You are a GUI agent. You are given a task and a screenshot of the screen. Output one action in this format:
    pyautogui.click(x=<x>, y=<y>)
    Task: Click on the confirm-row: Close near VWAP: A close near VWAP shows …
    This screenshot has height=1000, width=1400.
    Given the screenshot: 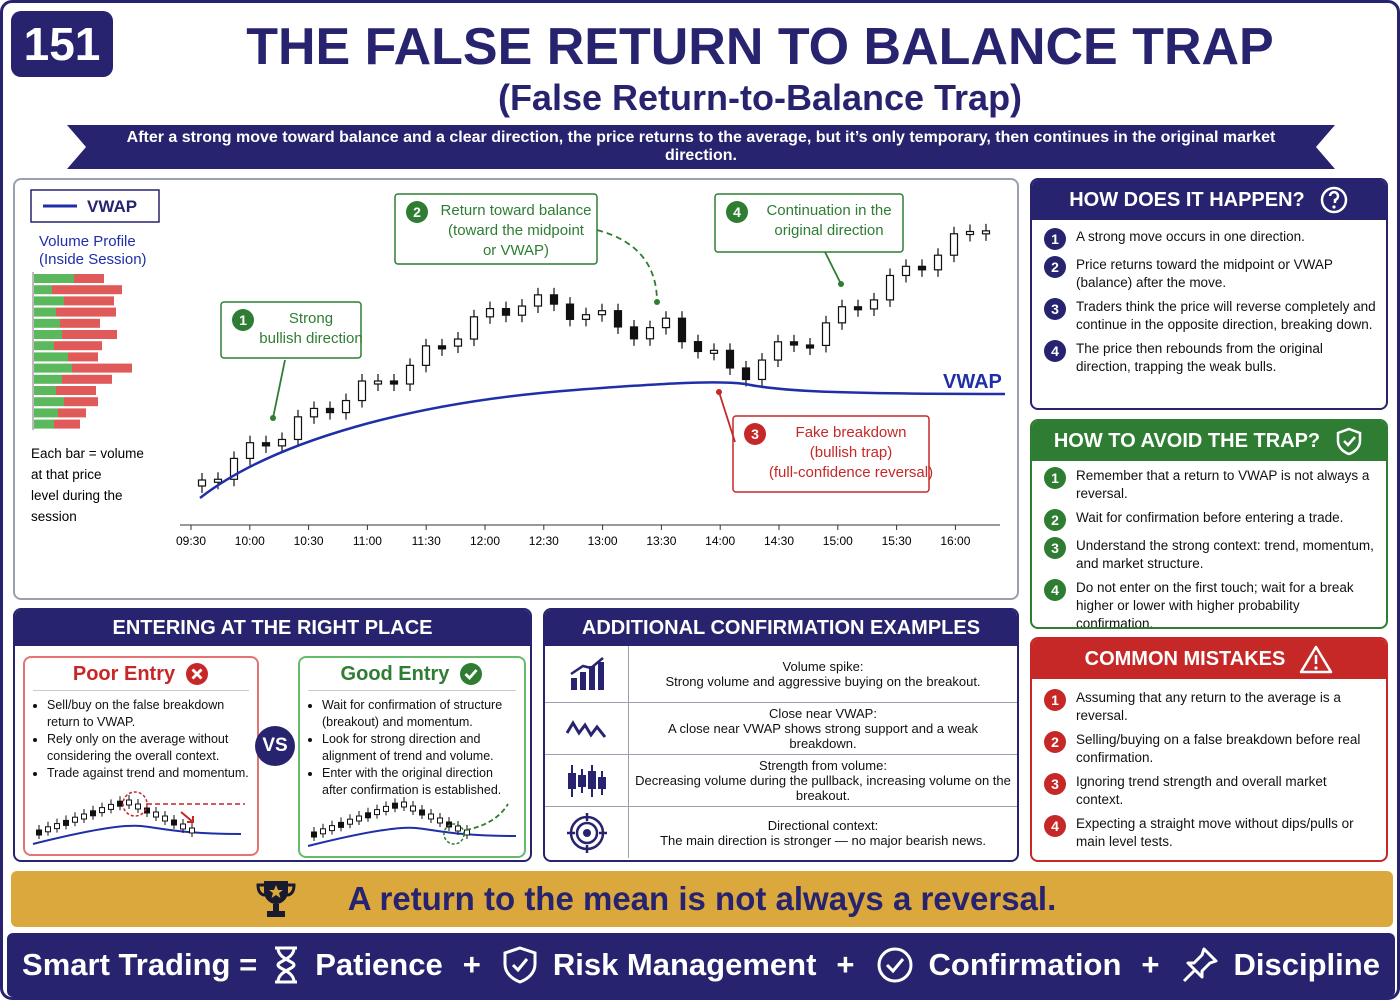 What is the action you would take?
    pyautogui.click(x=781, y=728)
    